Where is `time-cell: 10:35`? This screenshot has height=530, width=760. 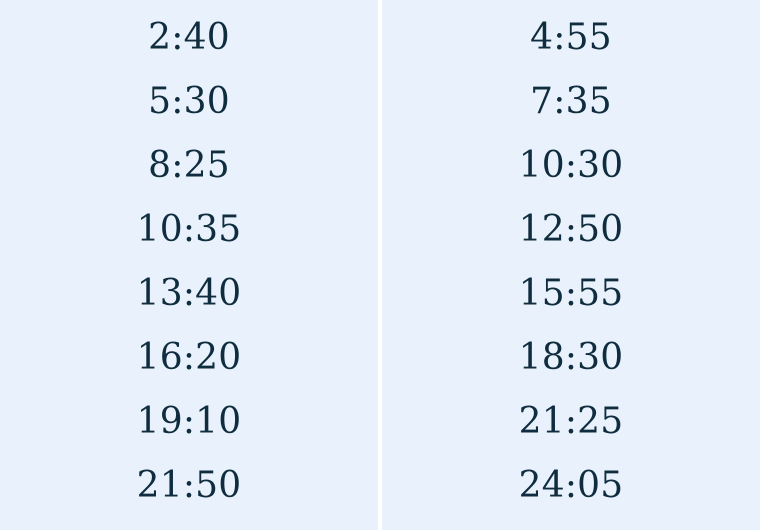
time-cell: 10:35 is located at coordinates (189, 229).